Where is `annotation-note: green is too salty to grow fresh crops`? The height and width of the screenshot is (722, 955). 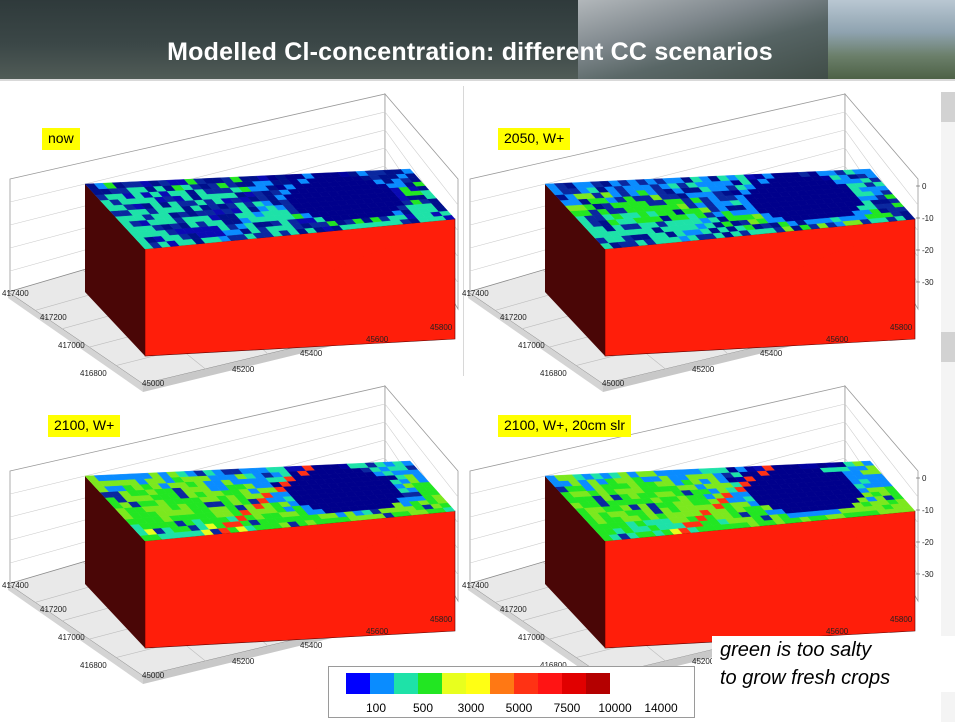 annotation-note: green is too salty to grow fresh crops is located at coordinates (833, 664).